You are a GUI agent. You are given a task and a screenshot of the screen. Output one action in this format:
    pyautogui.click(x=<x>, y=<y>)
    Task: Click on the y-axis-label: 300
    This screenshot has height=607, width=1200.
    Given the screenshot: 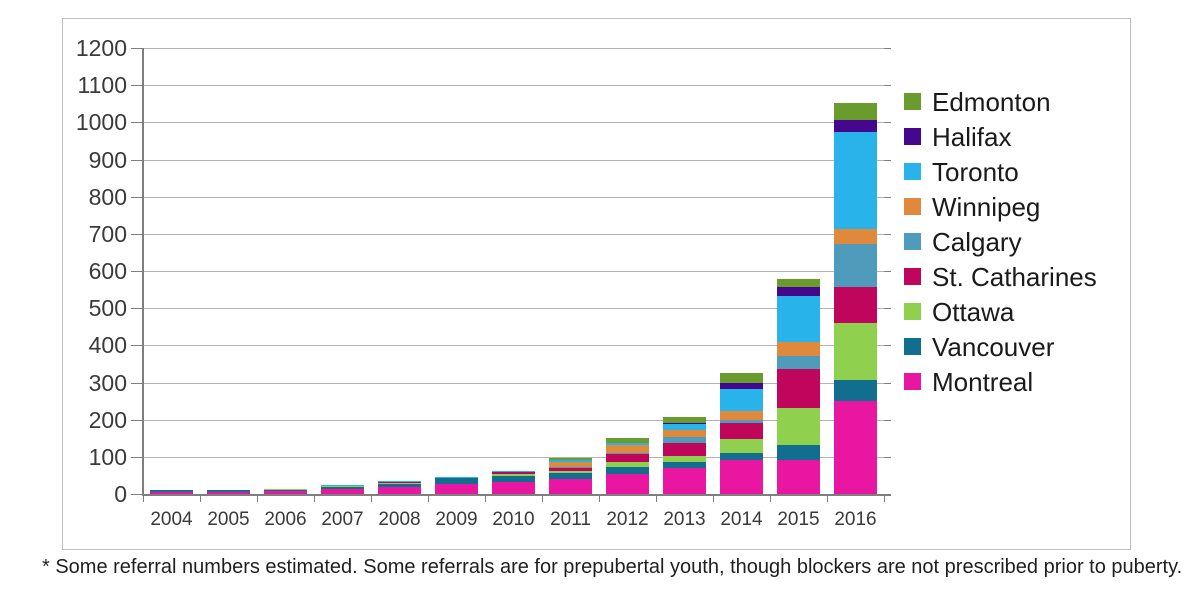 What is the action you would take?
    pyautogui.click(x=107, y=382)
    